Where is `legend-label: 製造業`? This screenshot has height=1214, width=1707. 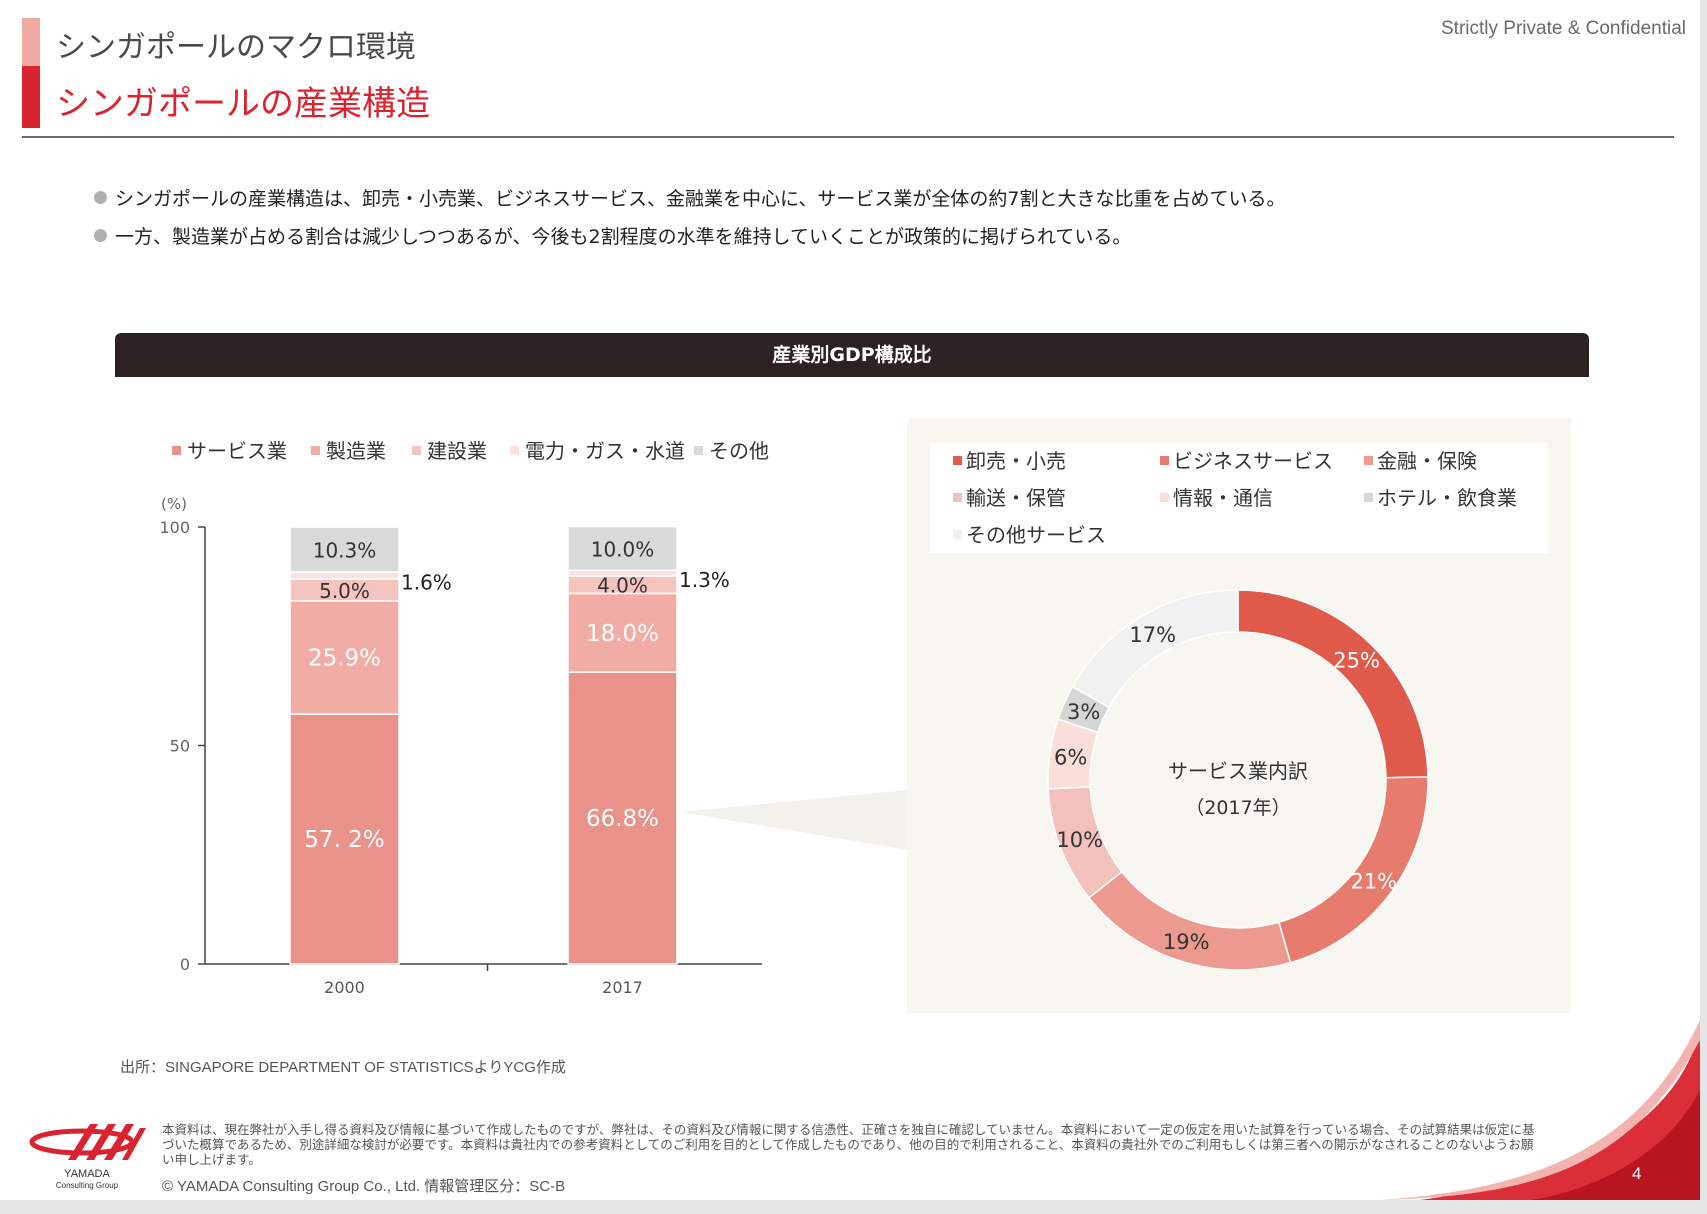 legend-label: 製造業 is located at coordinates (356, 451).